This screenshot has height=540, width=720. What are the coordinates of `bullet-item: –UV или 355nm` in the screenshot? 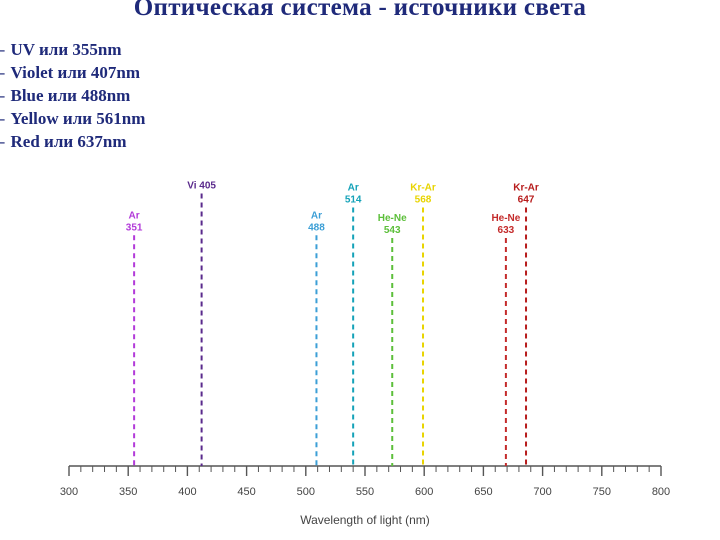 It's located at (72, 49).